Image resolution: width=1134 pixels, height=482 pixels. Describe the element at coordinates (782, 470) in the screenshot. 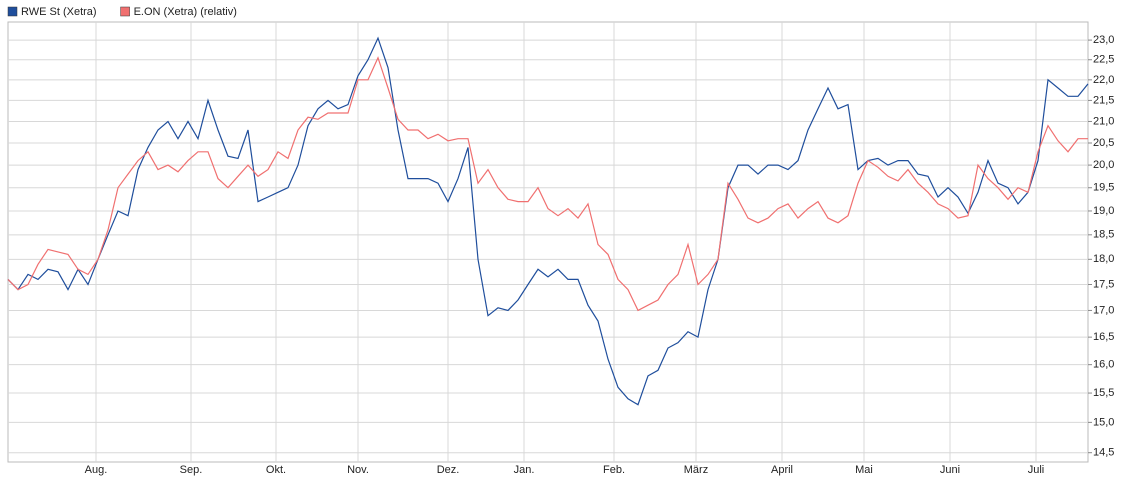

I see `x-tick-label: April` at that location.